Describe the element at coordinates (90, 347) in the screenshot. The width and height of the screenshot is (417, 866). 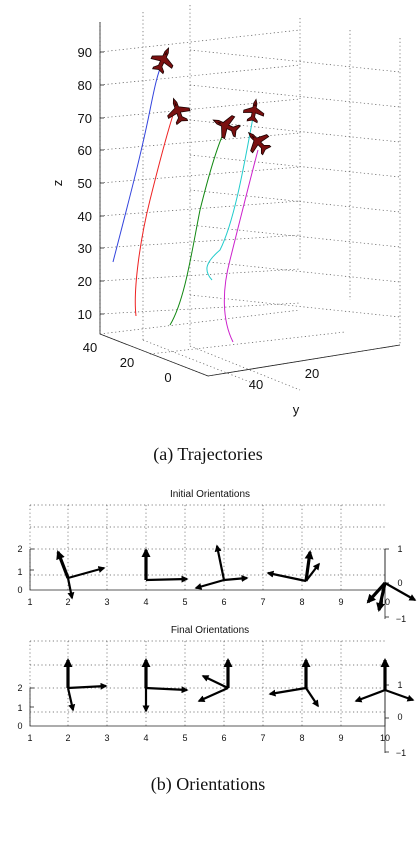
I see `x-tick: 40` at that location.